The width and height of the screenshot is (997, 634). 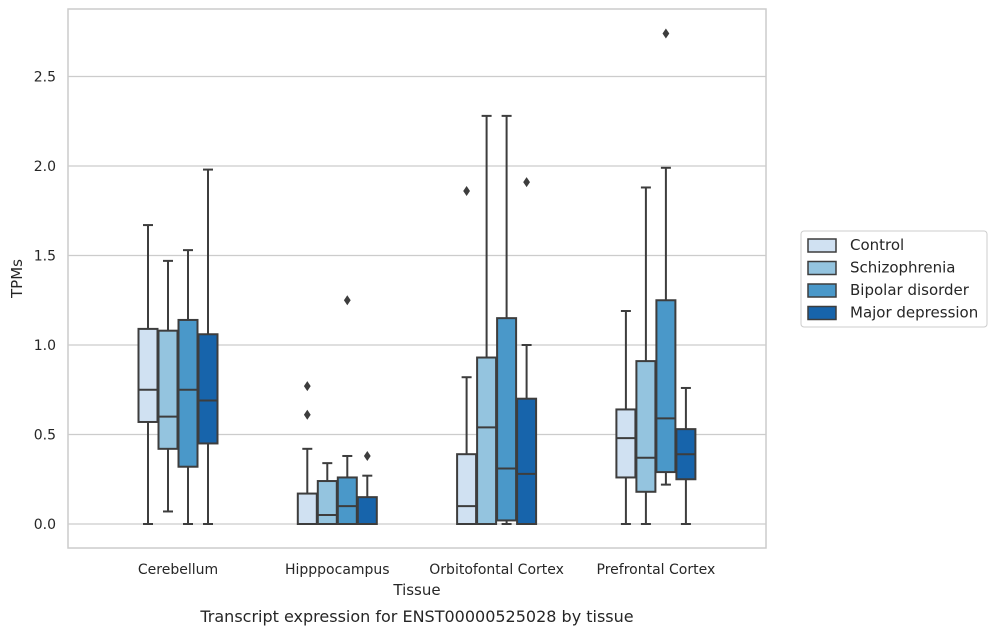 What do you see at coordinates (914, 313) in the screenshot?
I see `legend-label: Major depression` at bounding box center [914, 313].